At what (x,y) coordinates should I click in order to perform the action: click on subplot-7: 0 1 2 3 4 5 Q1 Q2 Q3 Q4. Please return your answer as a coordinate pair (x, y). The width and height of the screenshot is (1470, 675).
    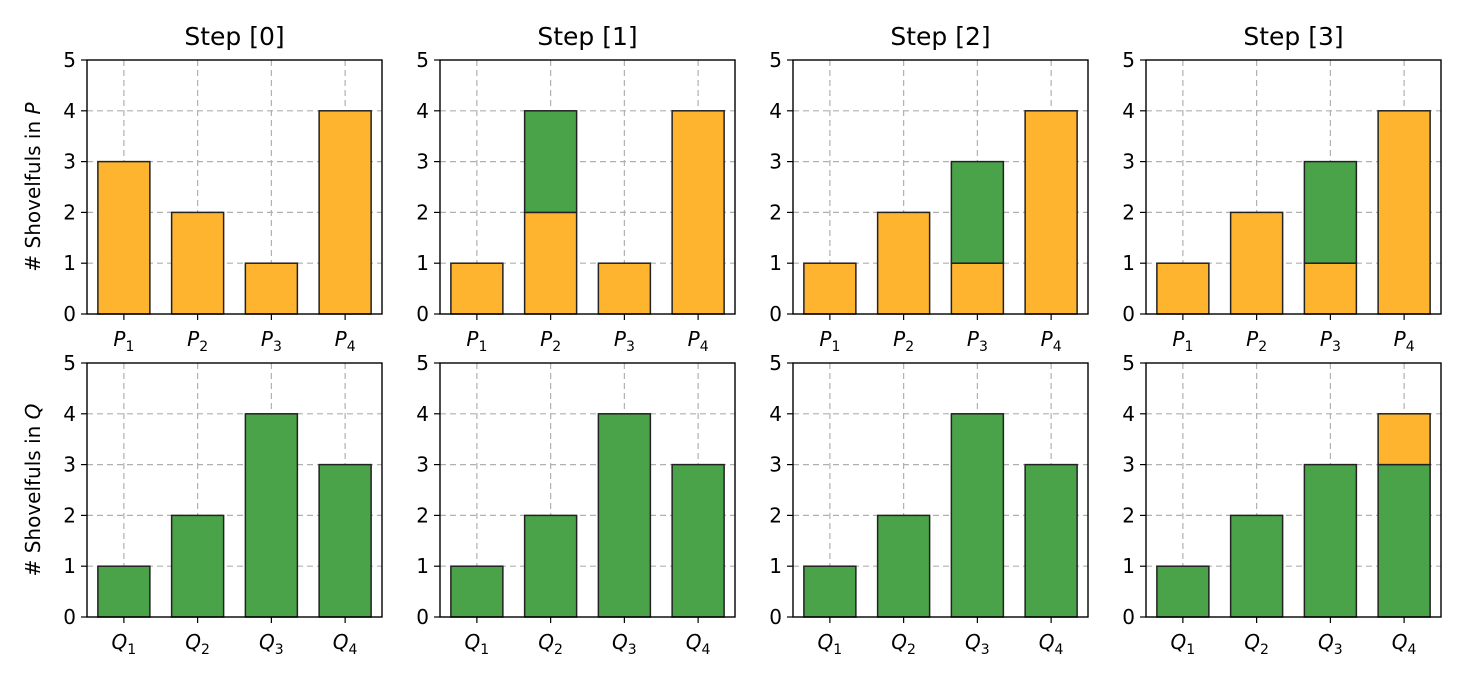
    Looking at the image, I should click on (929, 504).